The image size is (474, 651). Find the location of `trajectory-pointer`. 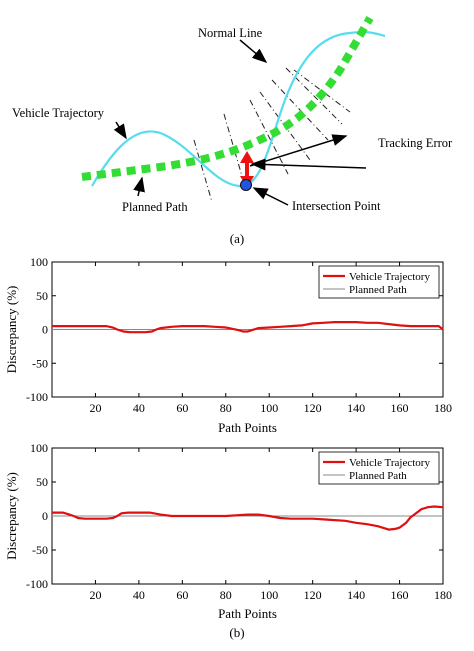

trajectory-pointer is located at coordinates (120, 130).